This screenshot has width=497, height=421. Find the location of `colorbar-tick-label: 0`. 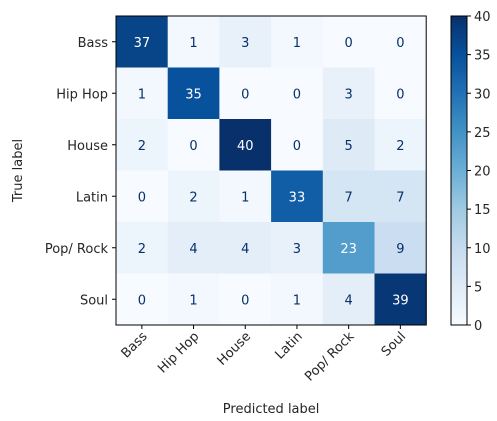

colorbar-tick-label: 0 is located at coordinates (478, 326).